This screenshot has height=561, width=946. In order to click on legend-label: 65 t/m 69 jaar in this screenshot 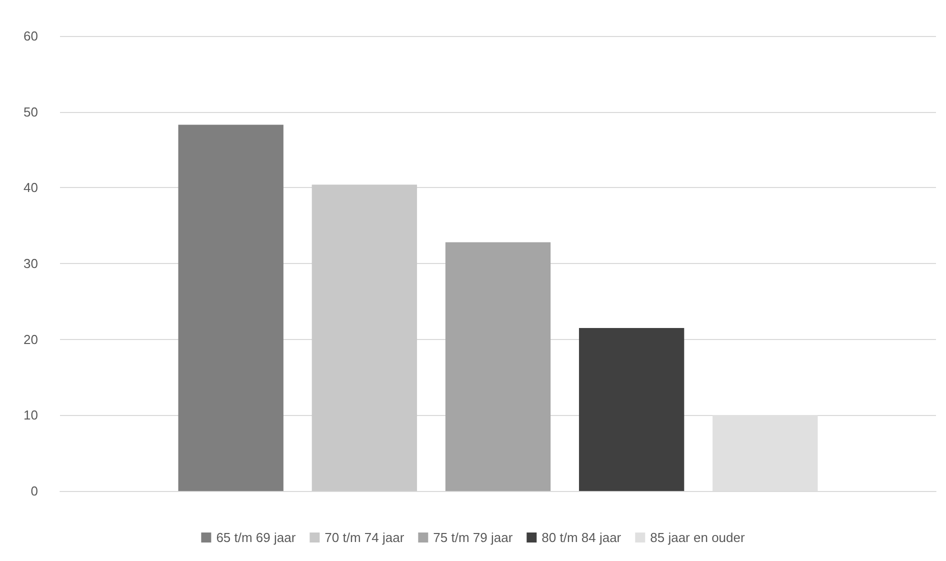, I will do `click(256, 537)`.